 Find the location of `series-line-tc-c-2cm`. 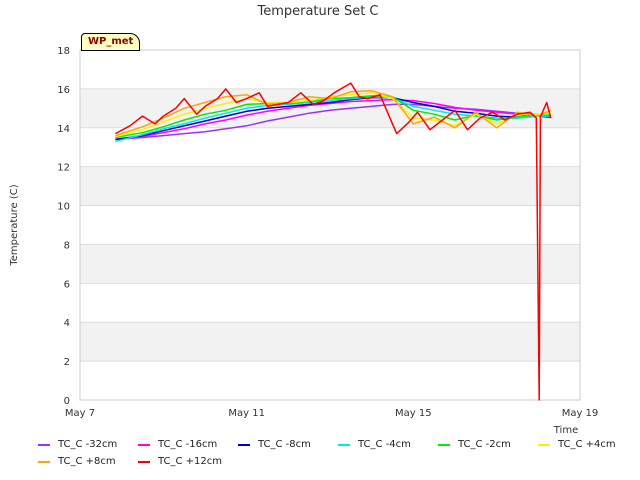

series-line-tc-c-2cm is located at coordinates (333, 116).